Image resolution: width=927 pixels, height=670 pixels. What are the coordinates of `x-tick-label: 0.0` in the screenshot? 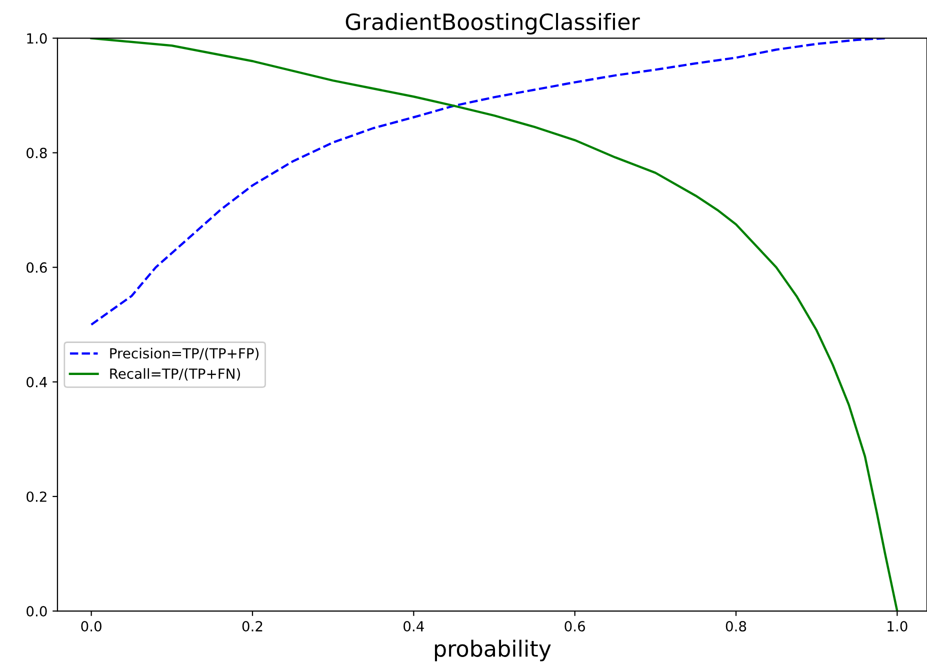 It's located at (91, 626).